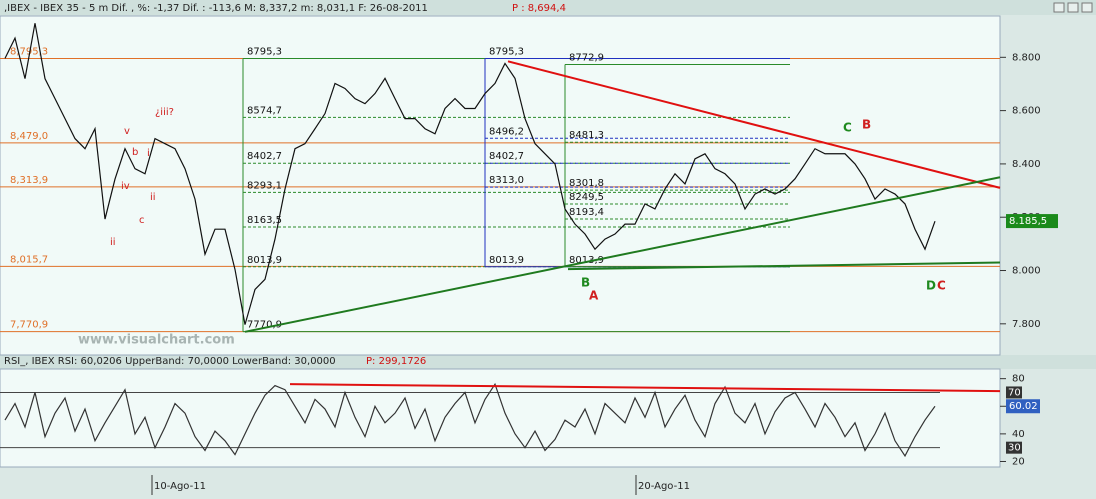 The width and height of the screenshot is (1096, 499). What do you see at coordinates (586, 135) in the screenshot?
I see `fib-label: 8481,3` at bounding box center [586, 135].